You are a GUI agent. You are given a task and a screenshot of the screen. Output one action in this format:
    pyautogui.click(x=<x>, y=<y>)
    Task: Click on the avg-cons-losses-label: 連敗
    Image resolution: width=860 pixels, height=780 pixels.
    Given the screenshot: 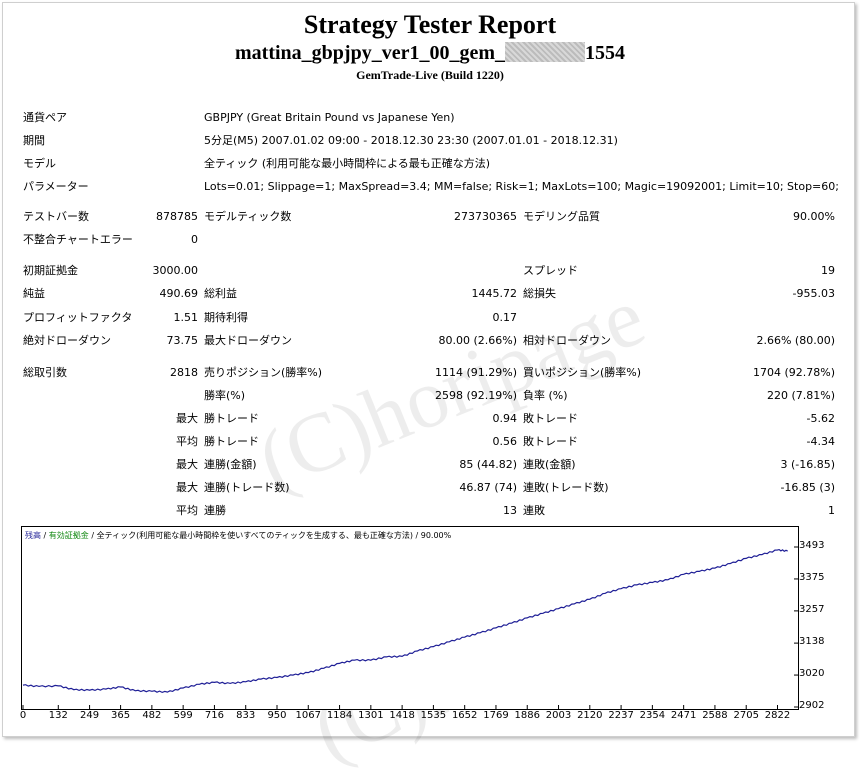 What is the action you would take?
    pyautogui.click(x=534, y=510)
    